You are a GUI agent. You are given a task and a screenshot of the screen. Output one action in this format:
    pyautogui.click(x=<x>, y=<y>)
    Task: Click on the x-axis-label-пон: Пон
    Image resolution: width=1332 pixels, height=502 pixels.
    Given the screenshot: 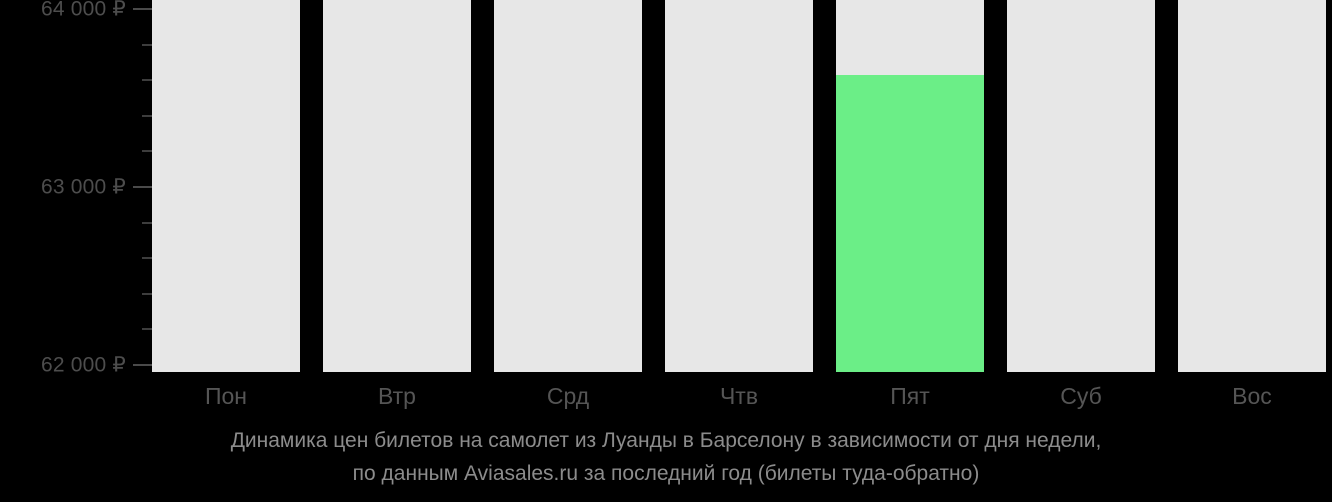 What is the action you would take?
    pyautogui.click(x=226, y=396)
    